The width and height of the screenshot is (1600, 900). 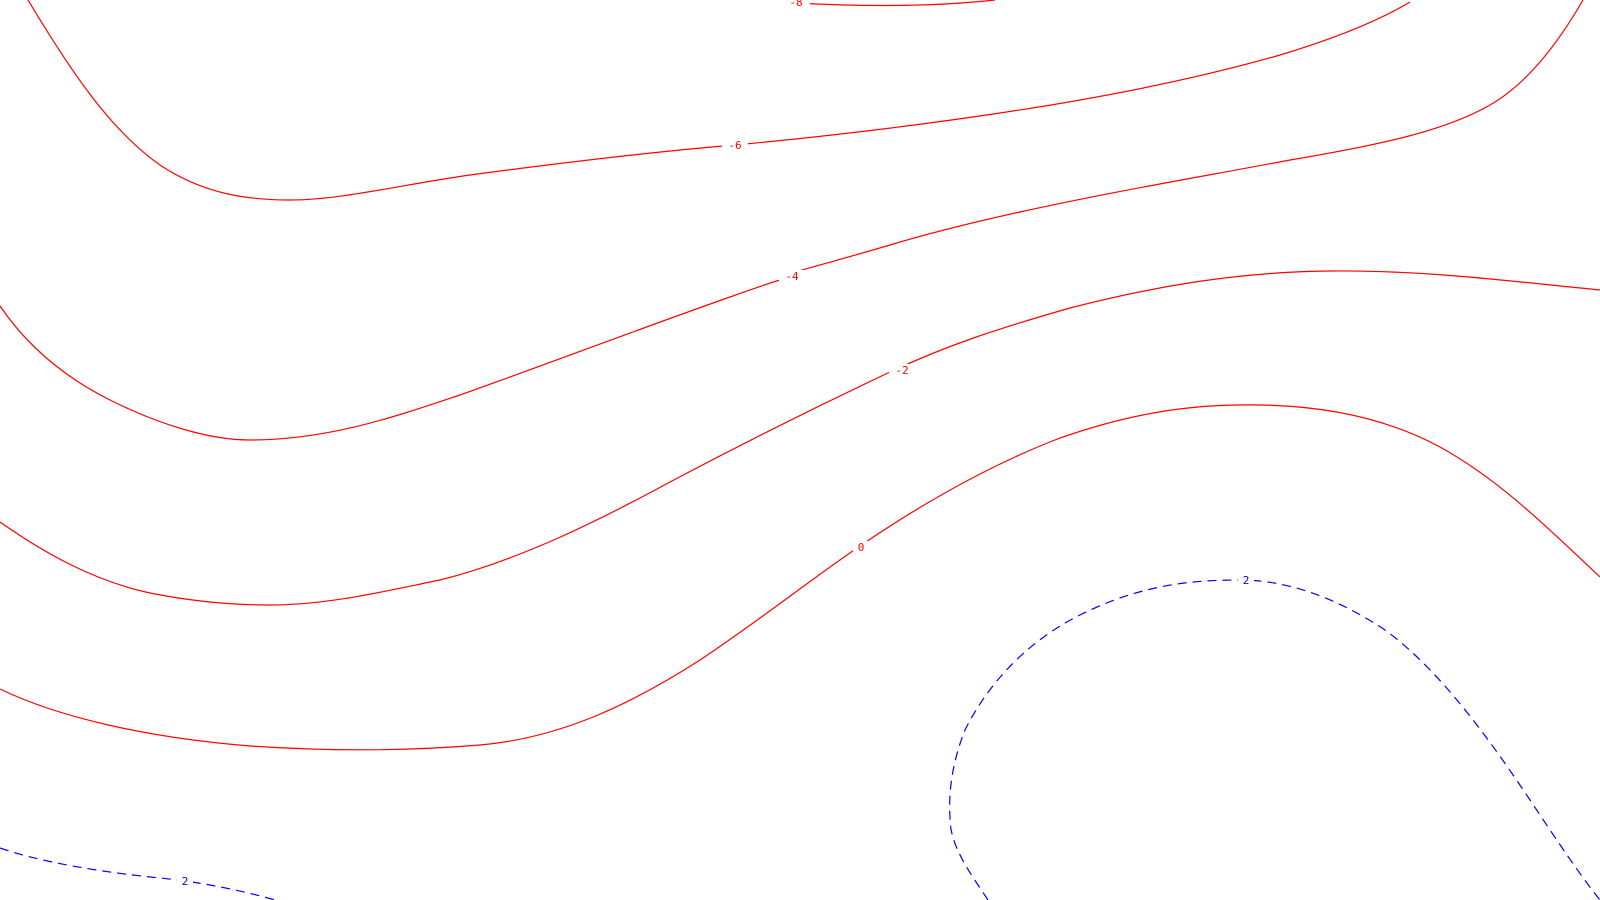 What do you see at coordinates (1274, 739) in the screenshot?
I see `contour-line-plus-2-right` at bounding box center [1274, 739].